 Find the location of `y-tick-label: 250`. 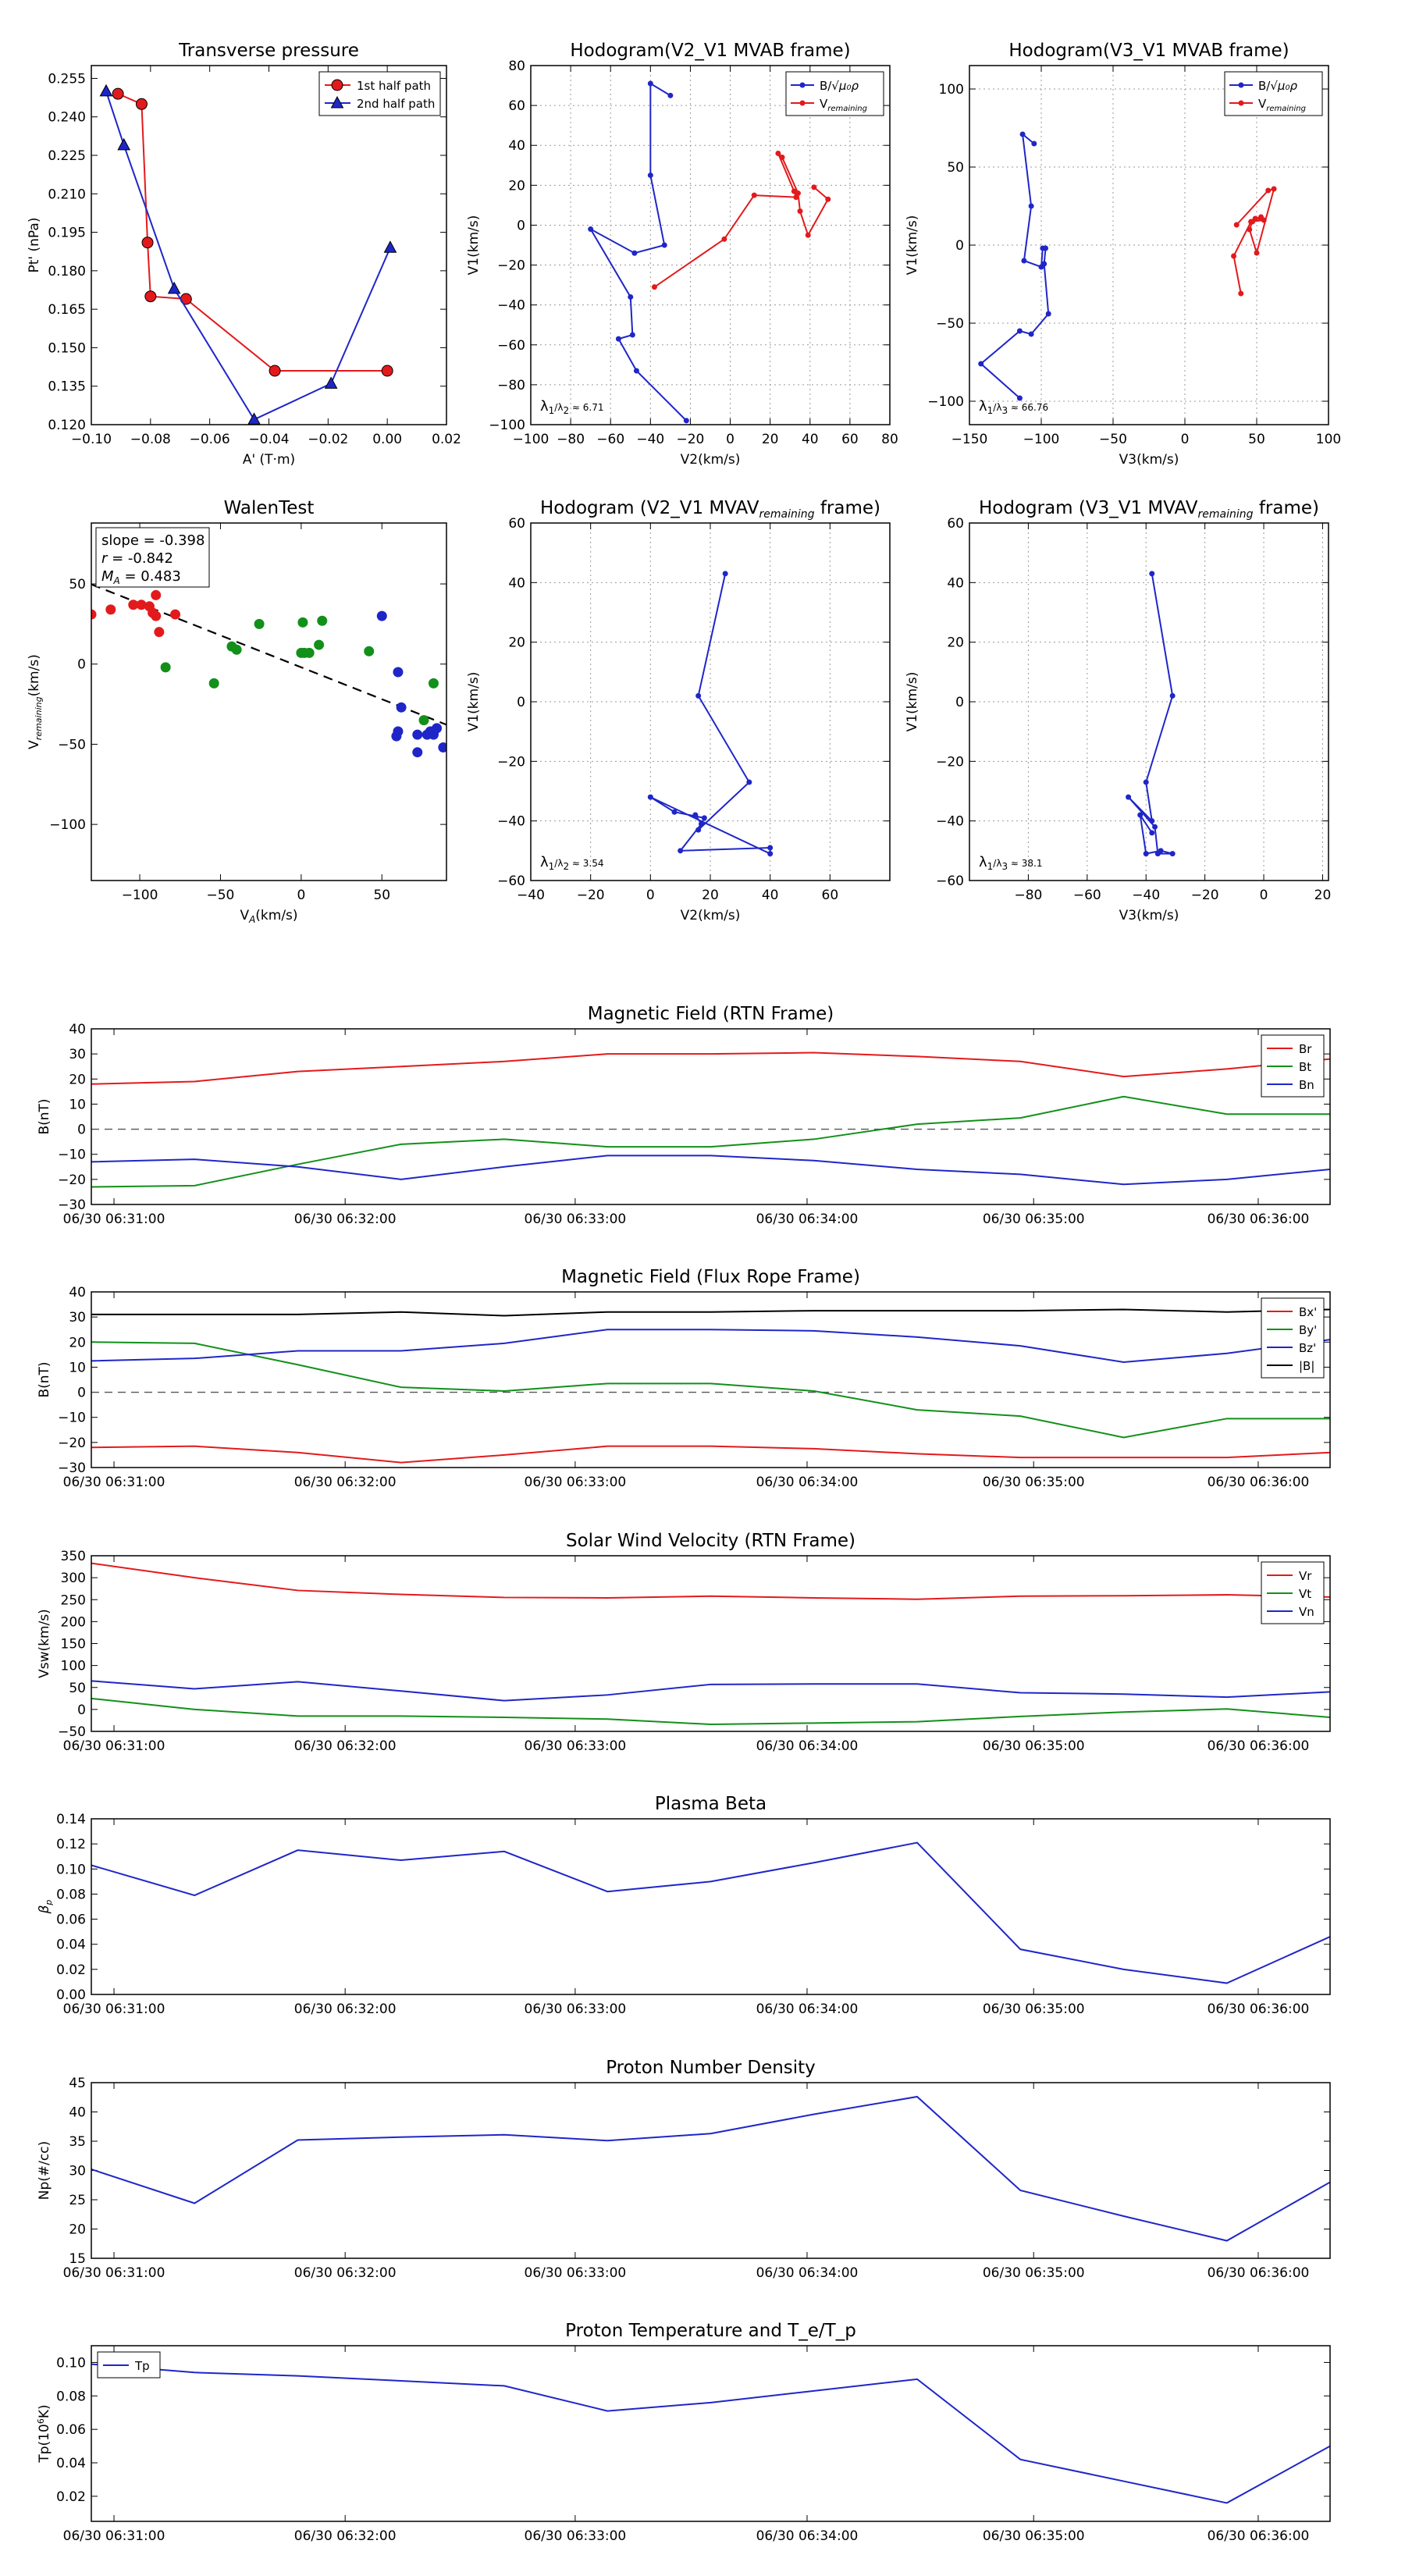

y-tick-label: 250 is located at coordinates (73, 1600).